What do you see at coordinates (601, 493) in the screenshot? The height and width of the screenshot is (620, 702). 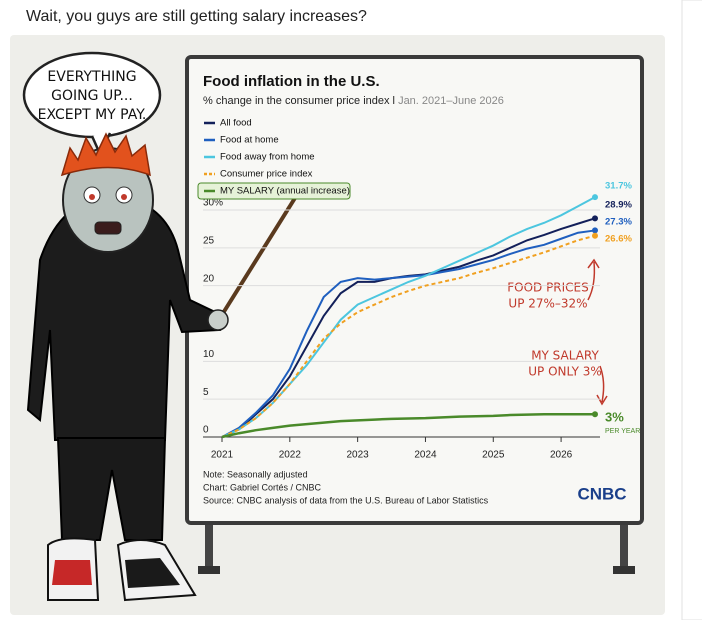 I see `logo: CNBC` at bounding box center [601, 493].